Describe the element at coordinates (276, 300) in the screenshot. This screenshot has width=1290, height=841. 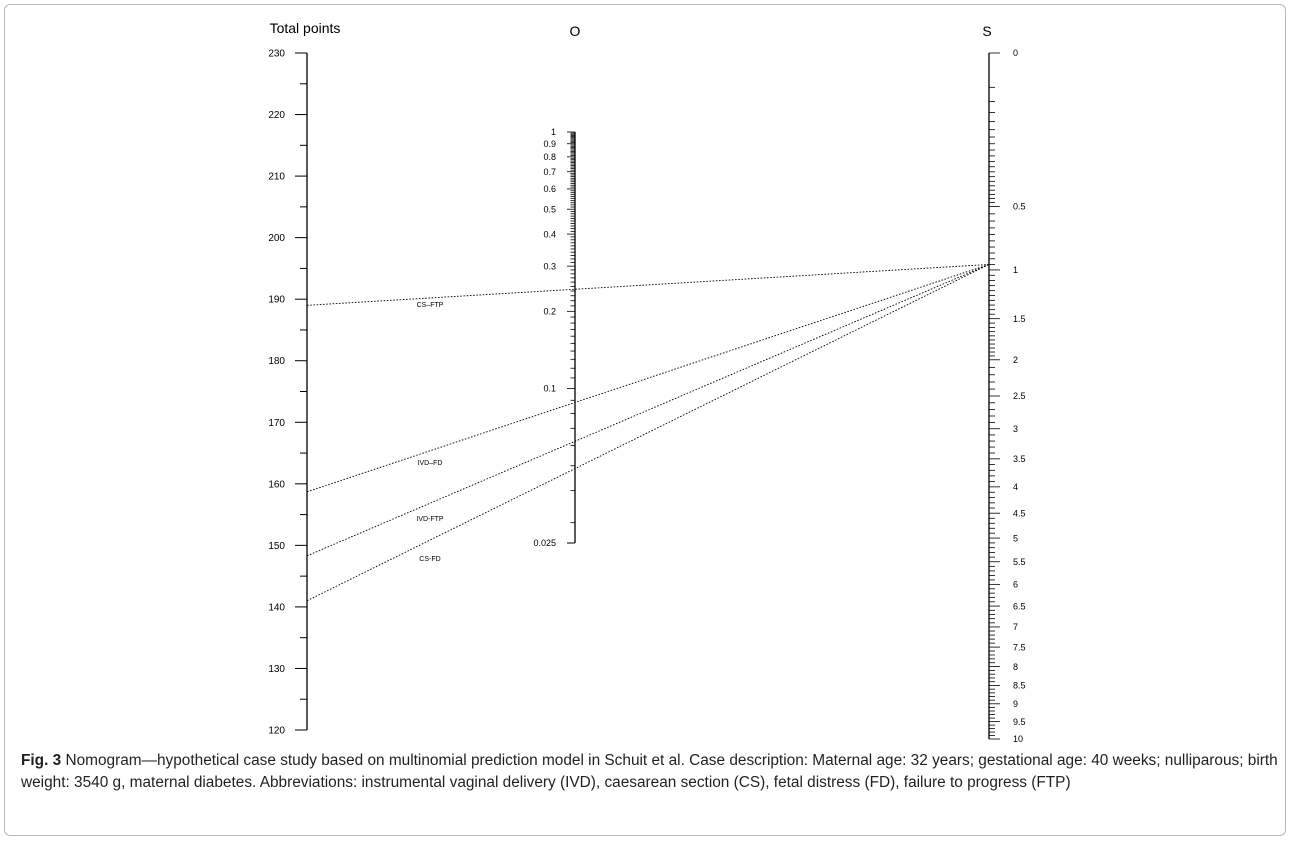
I see `total-points-tick-label: 190` at that location.